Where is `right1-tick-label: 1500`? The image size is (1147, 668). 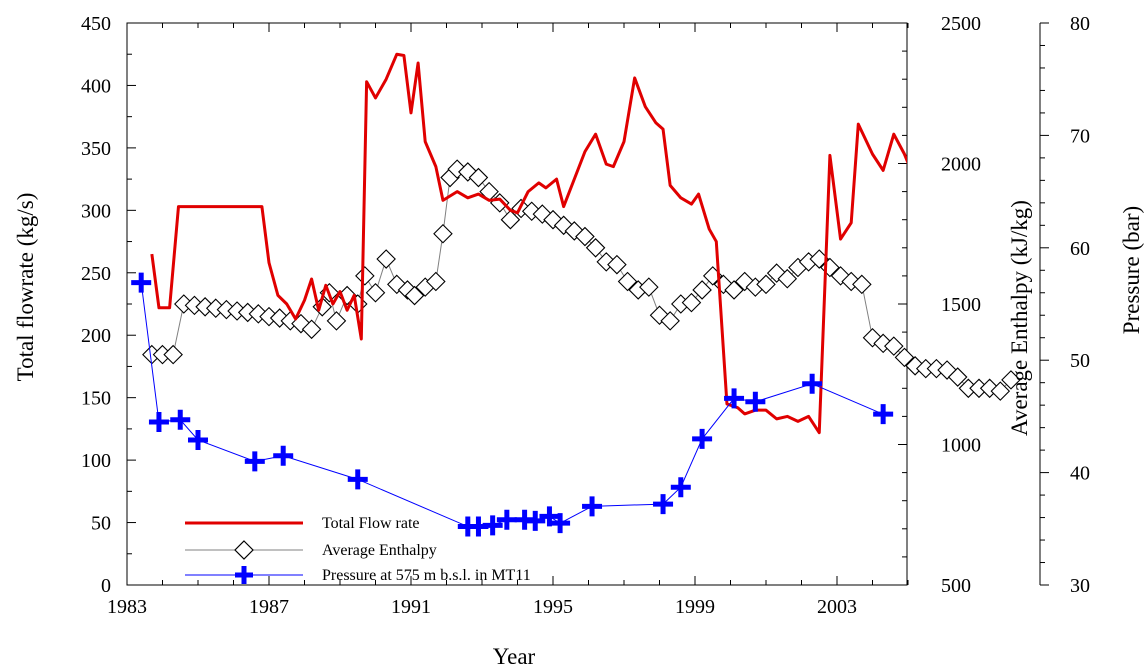
right1-tick-label: 1500 is located at coordinates (961, 305).